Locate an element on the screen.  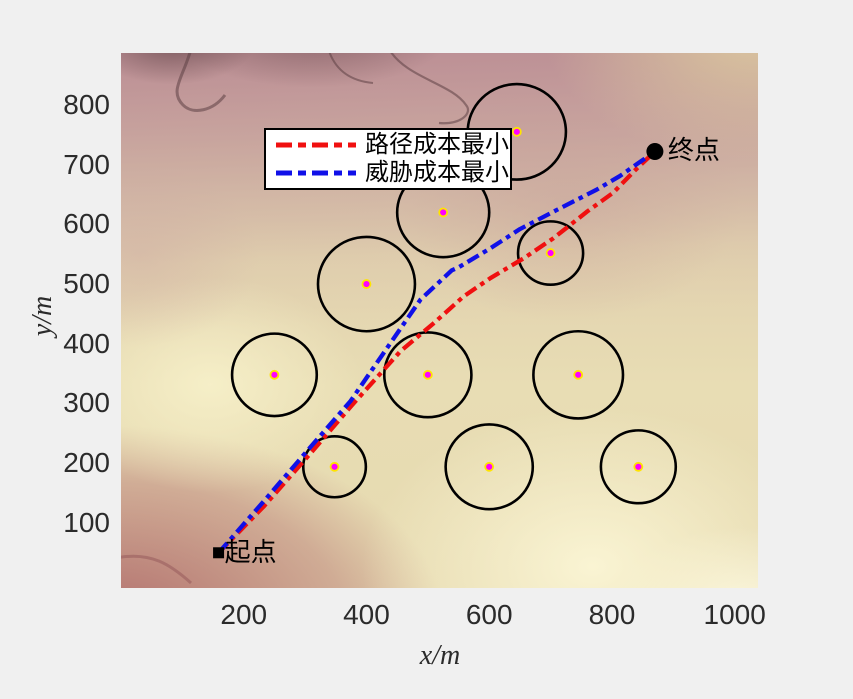
x-tick-label: 800 is located at coordinates (612, 614).